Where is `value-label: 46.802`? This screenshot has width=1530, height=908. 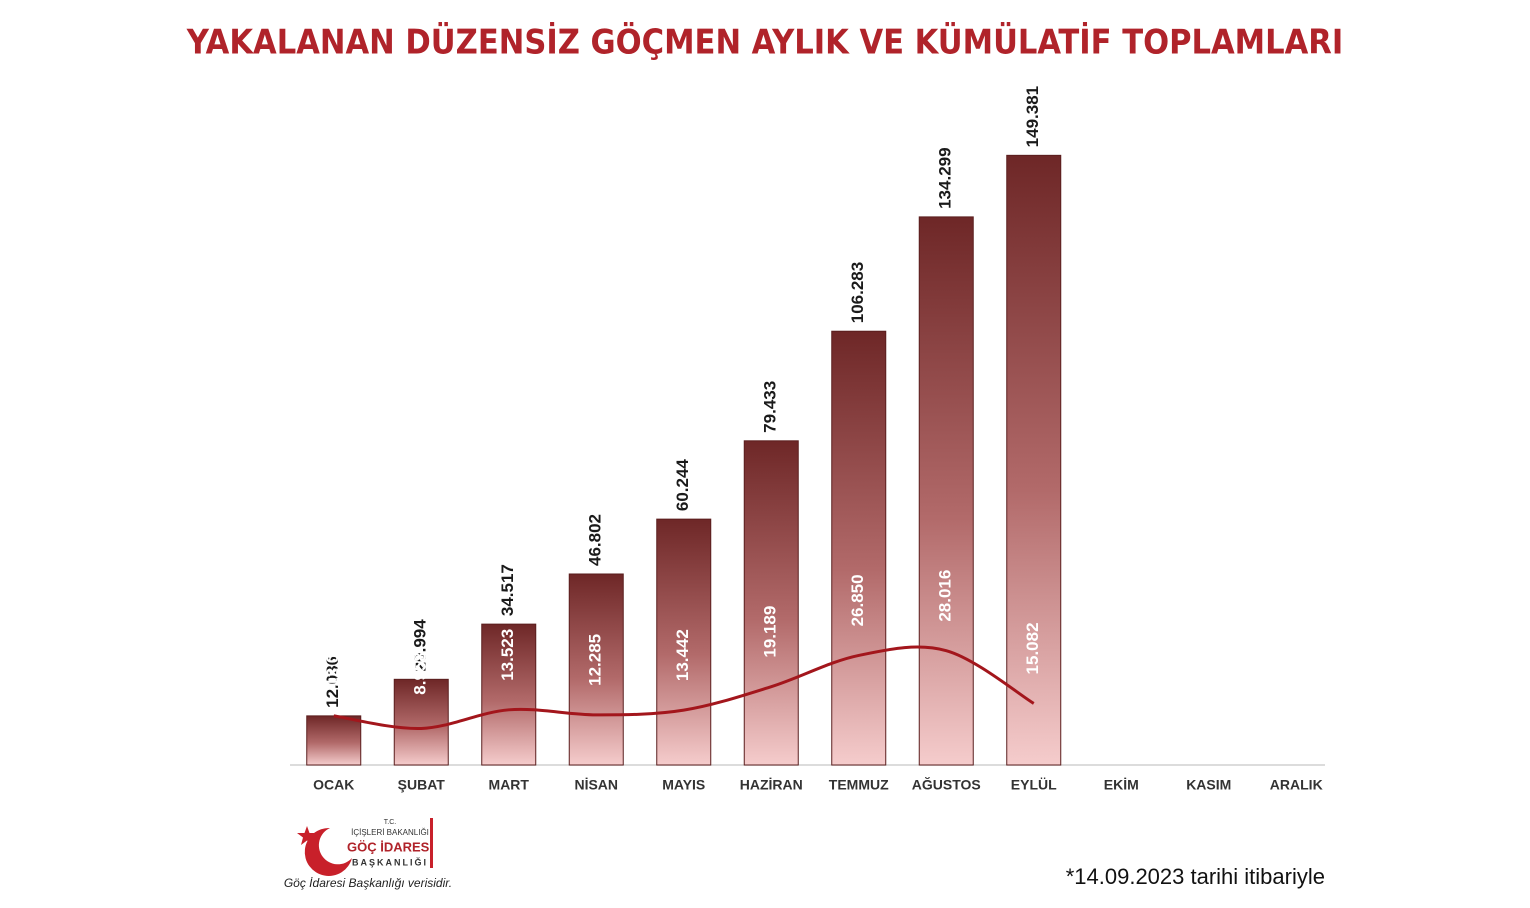 value-label: 46.802 is located at coordinates (595, 540).